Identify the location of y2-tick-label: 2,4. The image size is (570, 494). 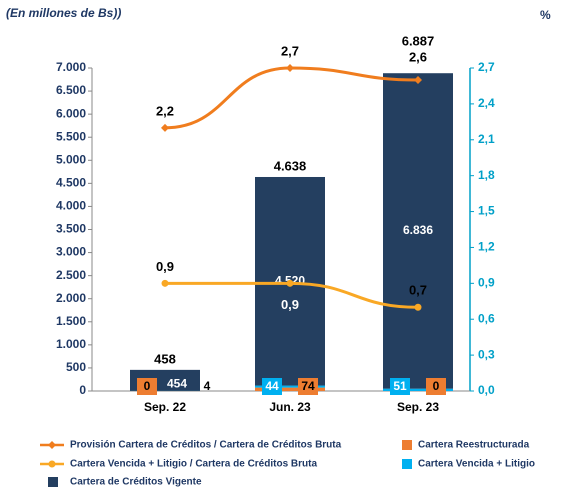
(486, 103).